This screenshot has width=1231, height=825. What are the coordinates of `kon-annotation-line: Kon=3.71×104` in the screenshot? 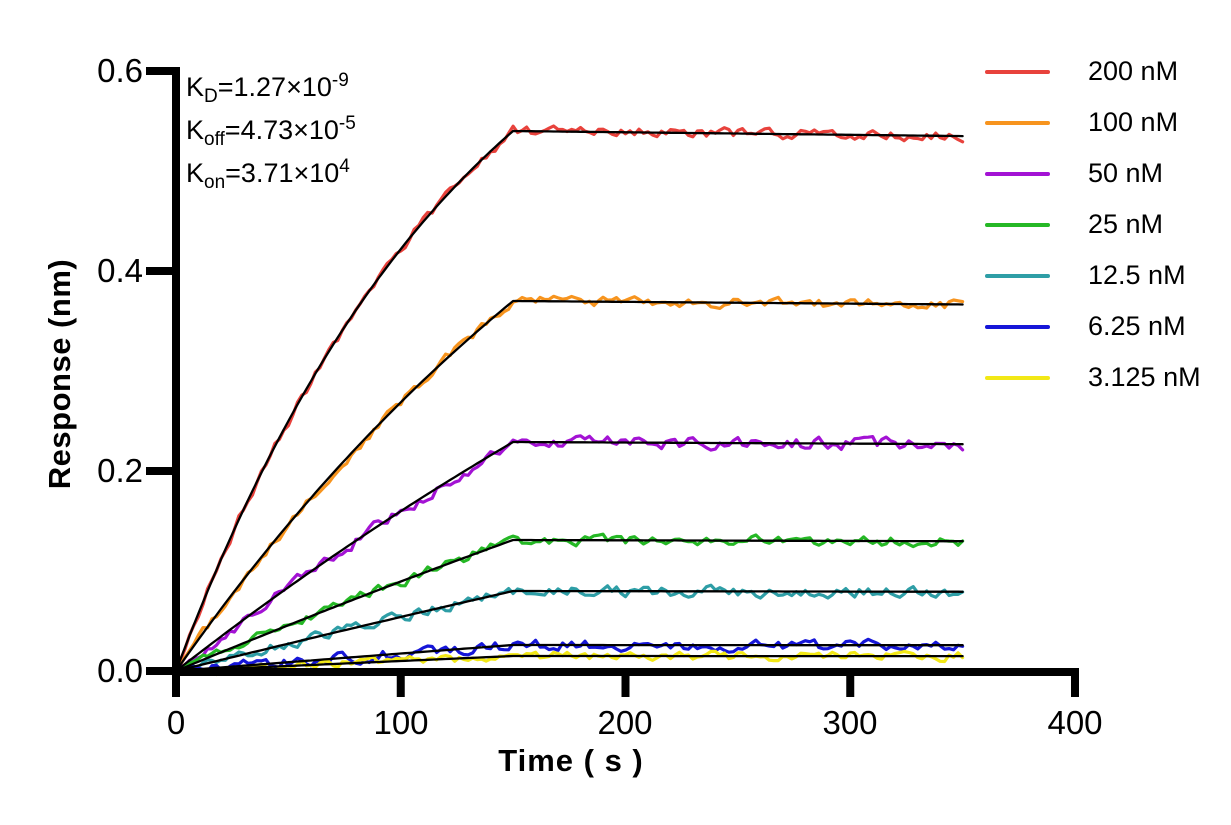 It's located at (268, 174).